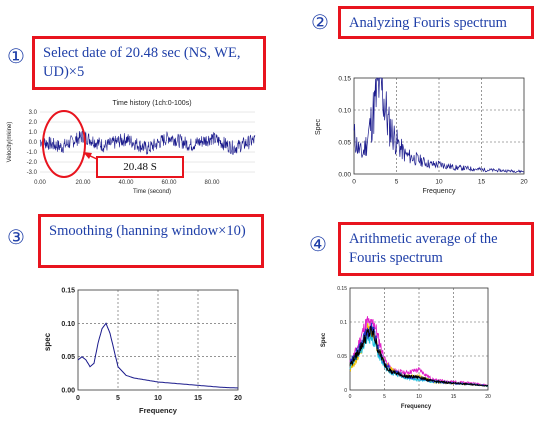 The width and height of the screenshot is (550, 422). I want to click on y-tick-label: 0.0, so click(33, 143).